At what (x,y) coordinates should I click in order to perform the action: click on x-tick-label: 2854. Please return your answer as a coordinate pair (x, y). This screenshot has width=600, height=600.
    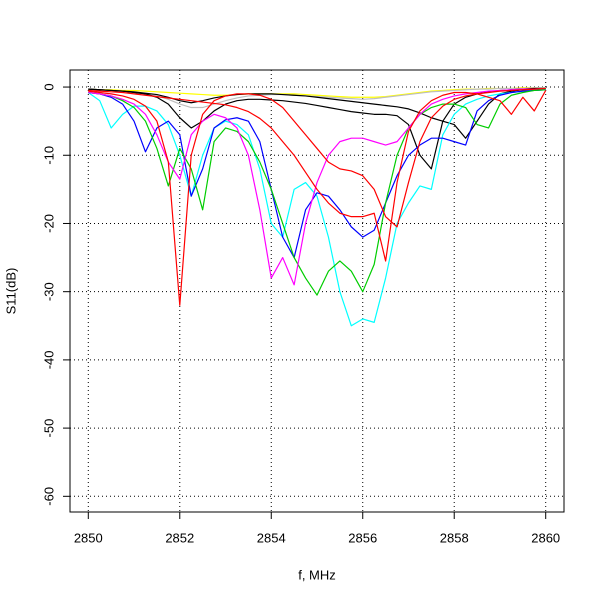
    Looking at the image, I should click on (271, 537).